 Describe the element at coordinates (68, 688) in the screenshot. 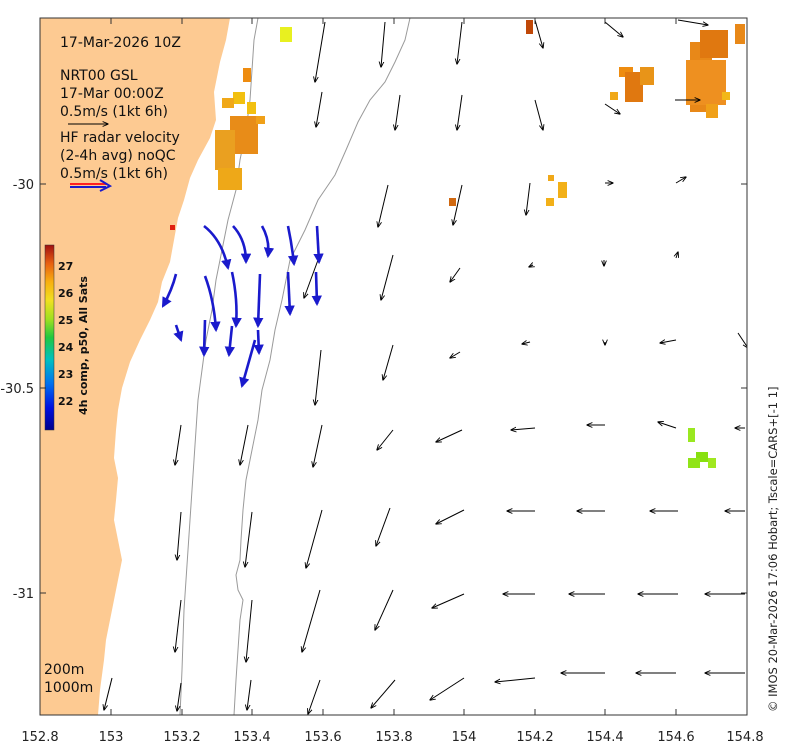

I see `contour-label-1000m: 1000m` at that location.